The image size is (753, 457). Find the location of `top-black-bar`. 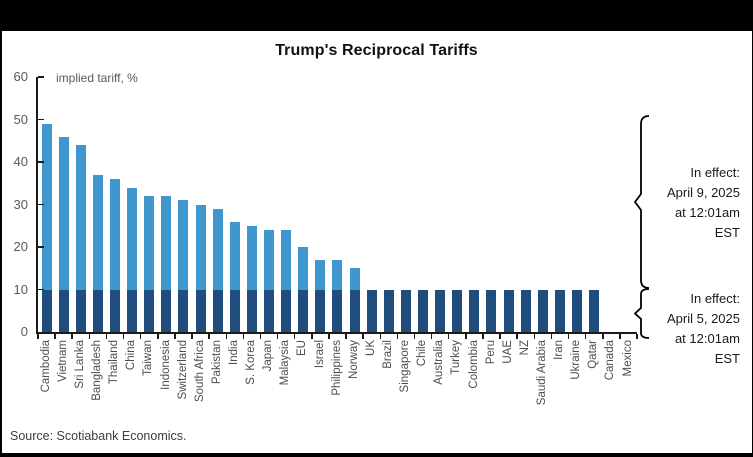

top-black-bar is located at coordinates (376, 15).